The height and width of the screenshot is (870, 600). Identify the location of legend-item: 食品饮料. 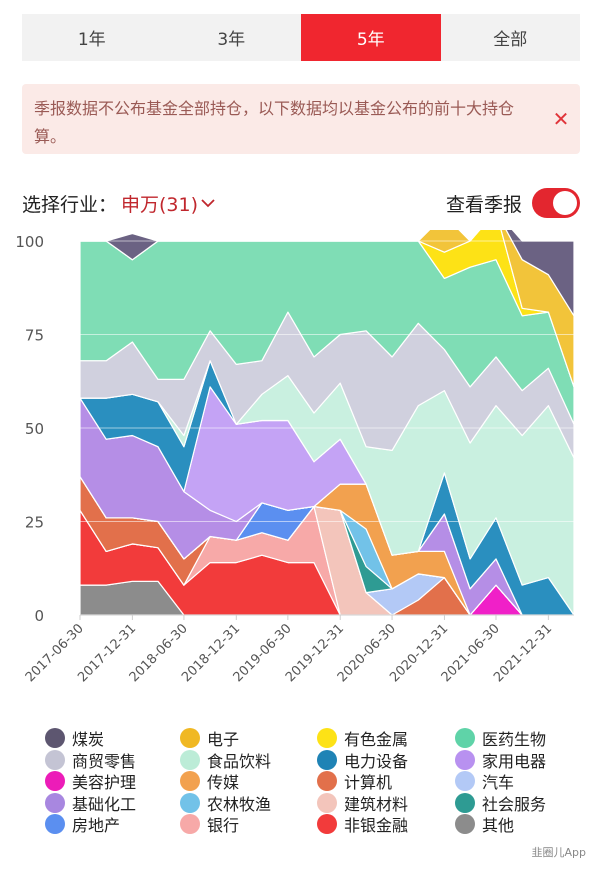
(225, 760).